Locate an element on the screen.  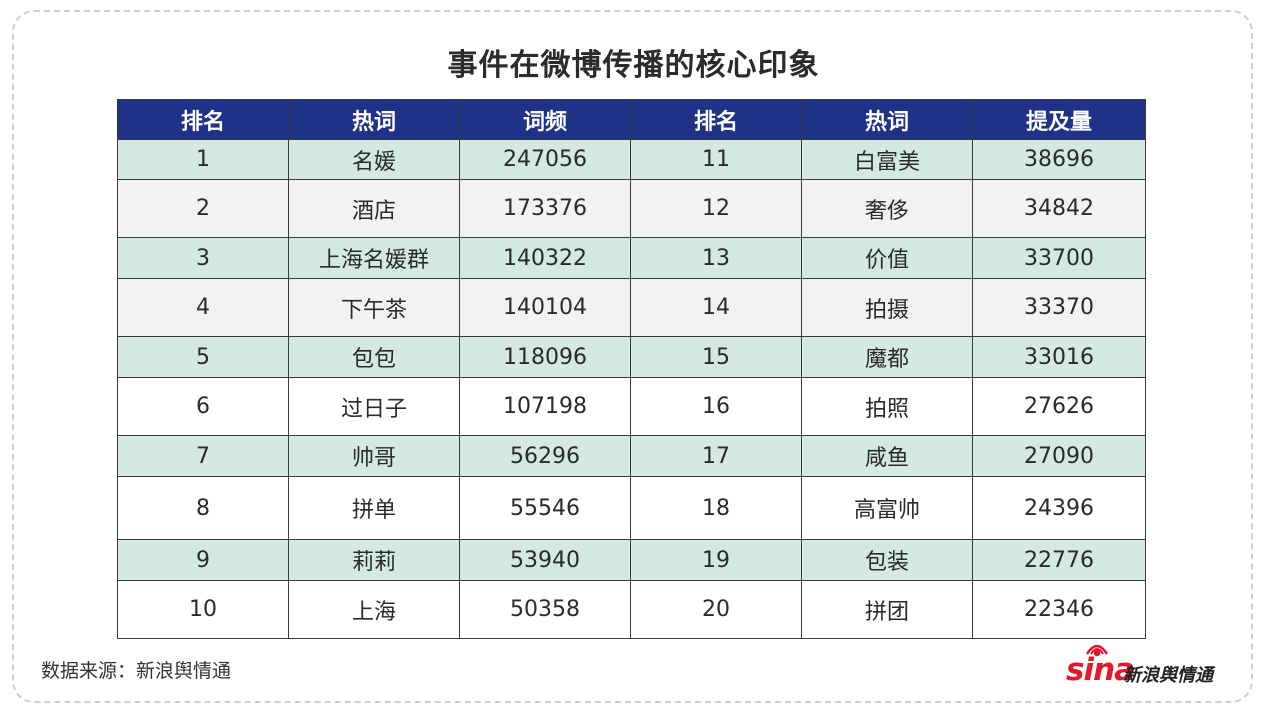
table-row: 6 过日子 107198 16 拍照 27626 is located at coordinates (631, 406).